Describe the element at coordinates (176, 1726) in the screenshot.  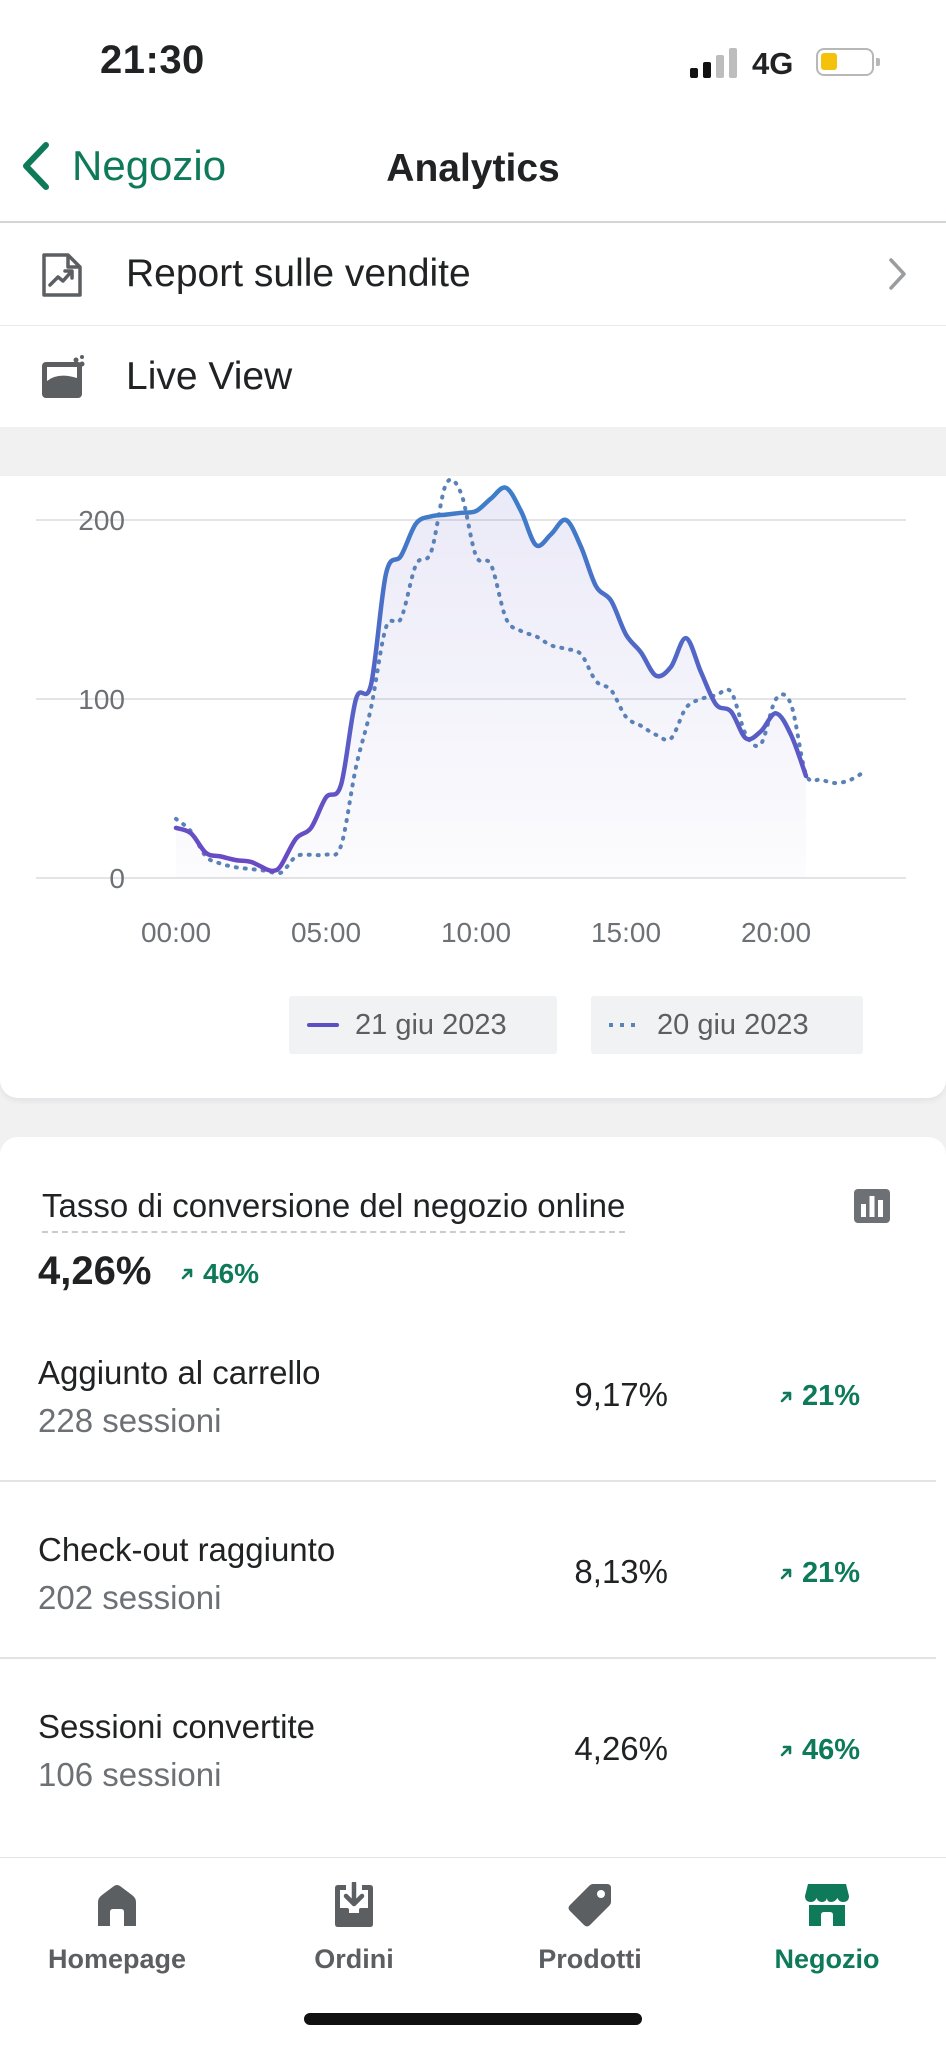
I see `row-label: Sessioni convertite` at that location.